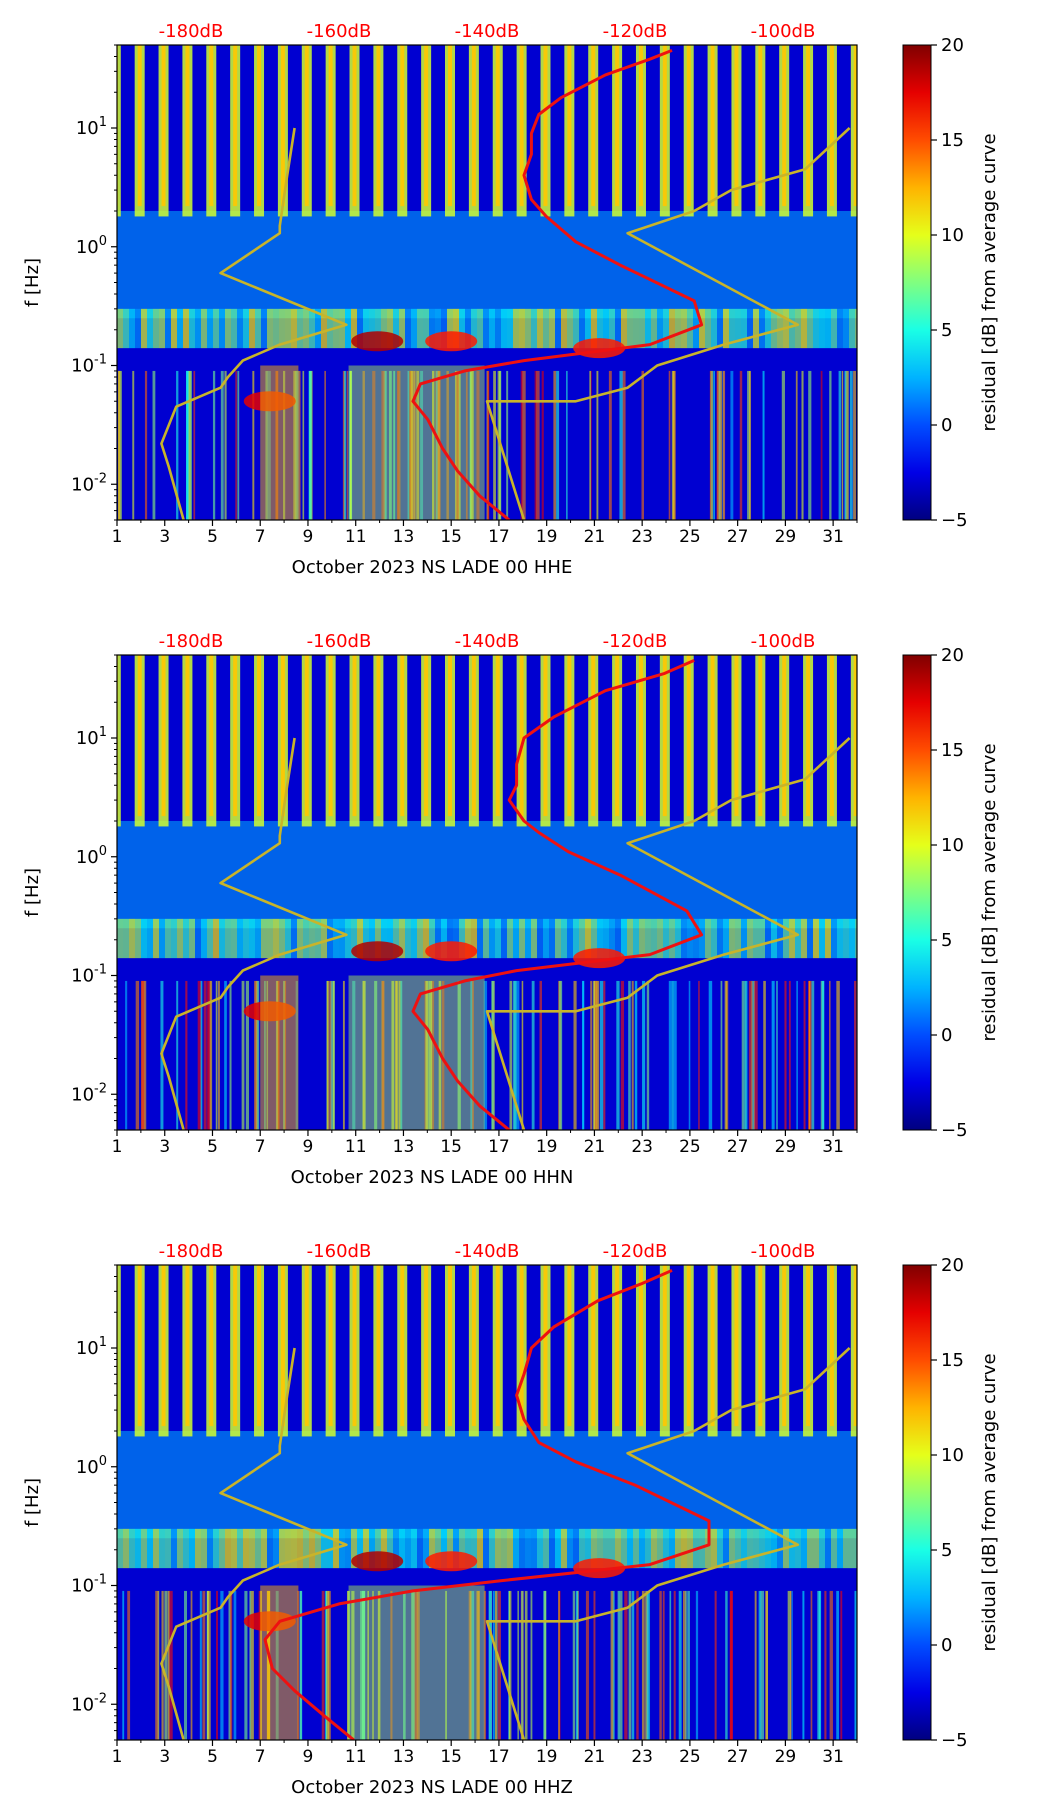  I want to click on x-axis-label: October 2023 NS LADE 00 HHZ, so click(432, 1787).